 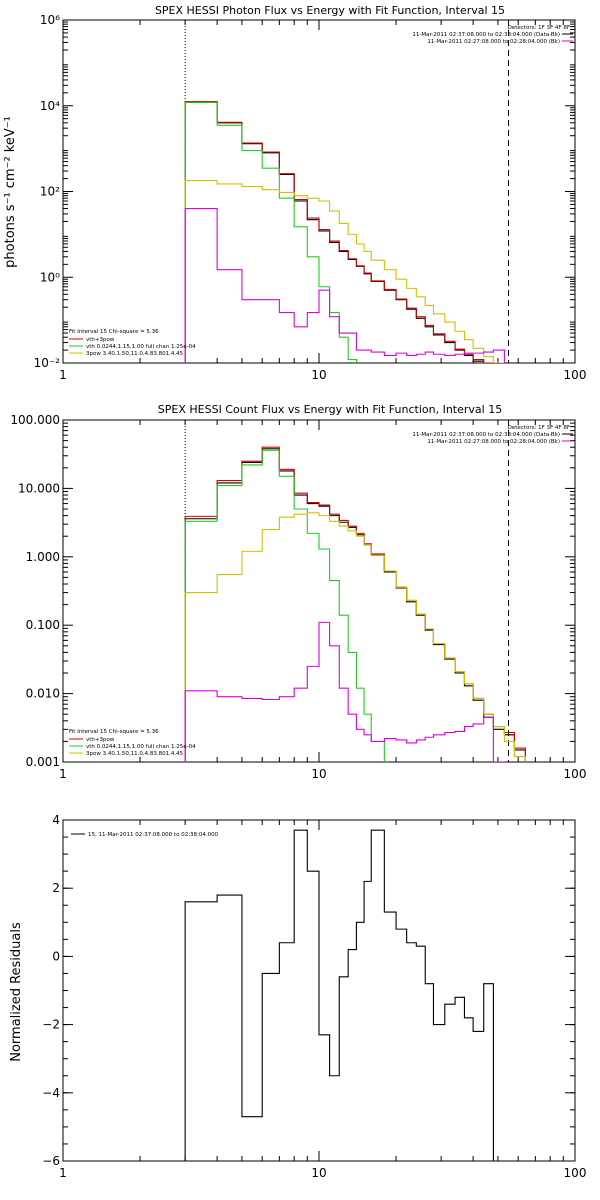 What do you see at coordinates (43, 762) in the screenshot?
I see `y-tick-label: 0.001` at bounding box center [43, 762].